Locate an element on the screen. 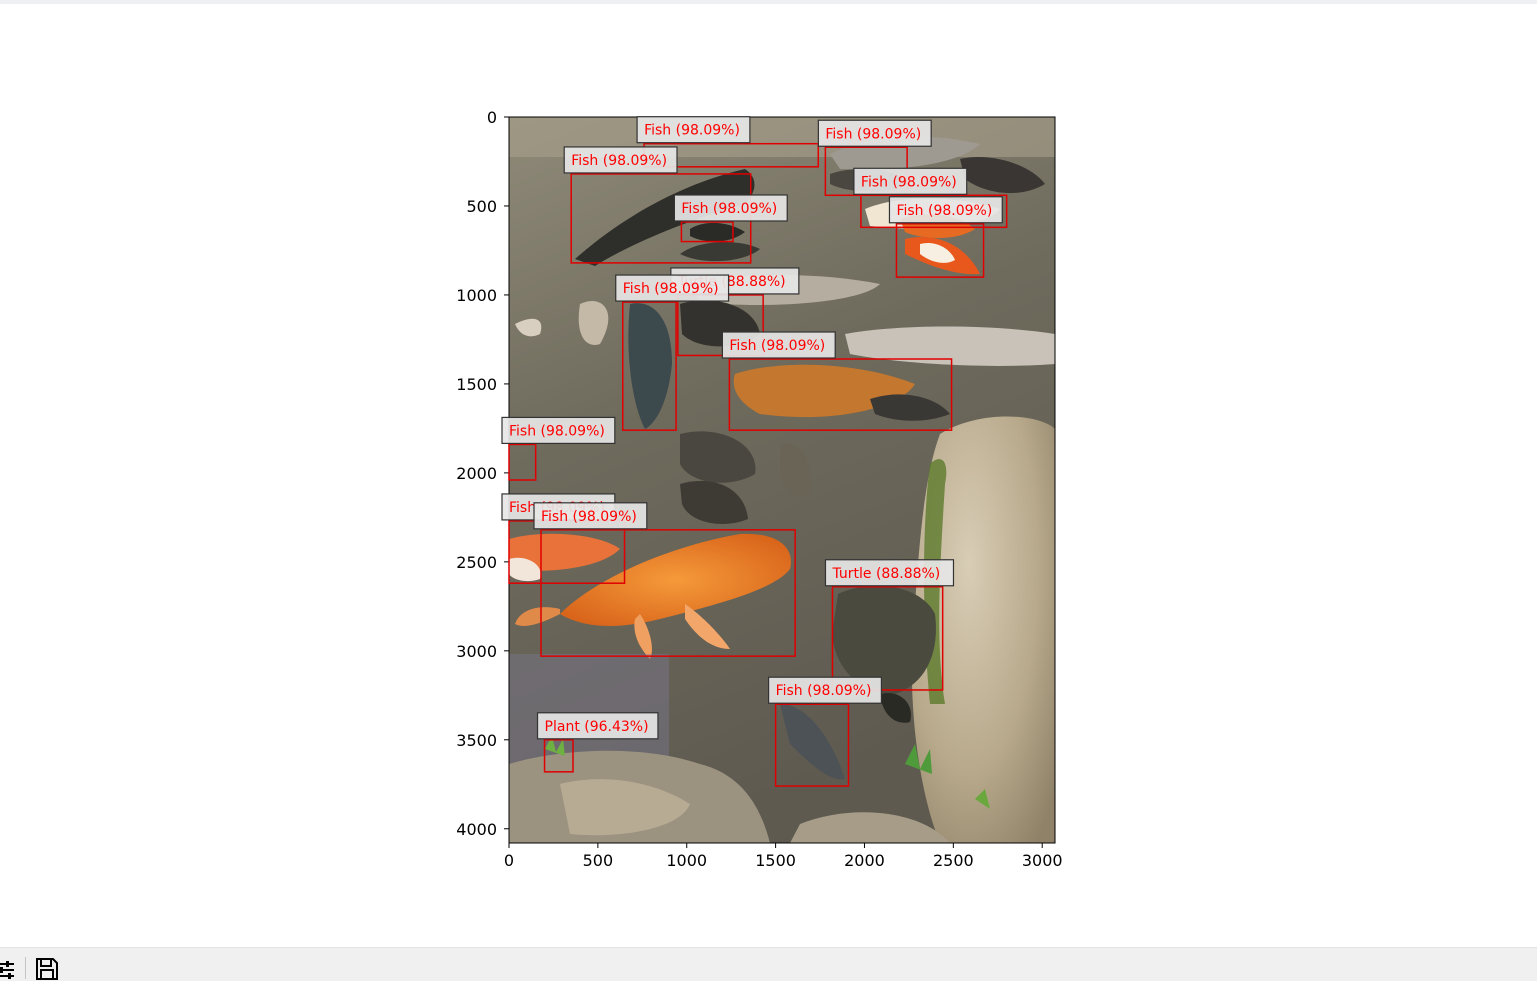 Image resolution: width=1537 pixels, height=982 pixels. detection-11: Fish (98.09%) is located at coordinates (664, 579).